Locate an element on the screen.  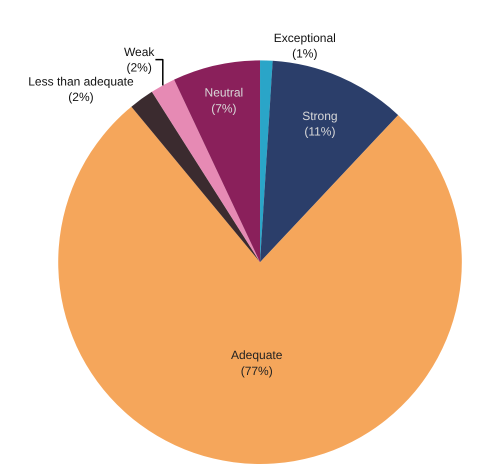
data-label: (1%) is located at coordinates (305, 53).